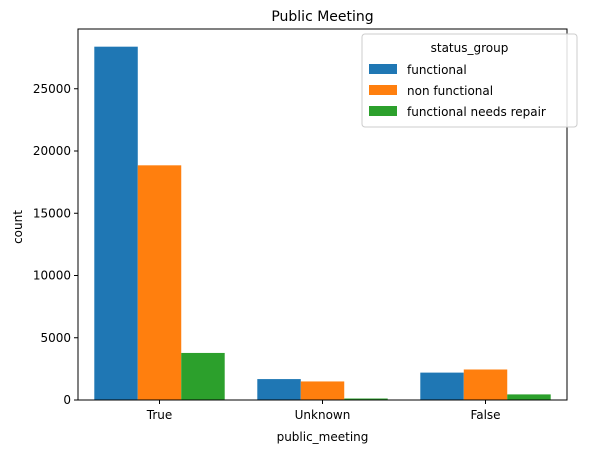 The height and width of the screenshot is (453, 589). I want to click on y-tick-label: 20000, so click(52, 151).